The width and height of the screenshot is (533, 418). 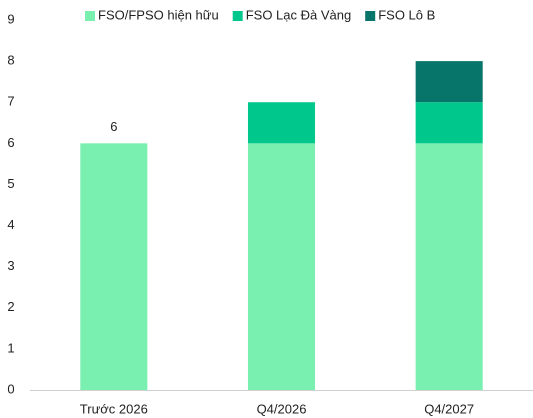 I want to click on y-tick-label: 5, so click(x=10, y=183).